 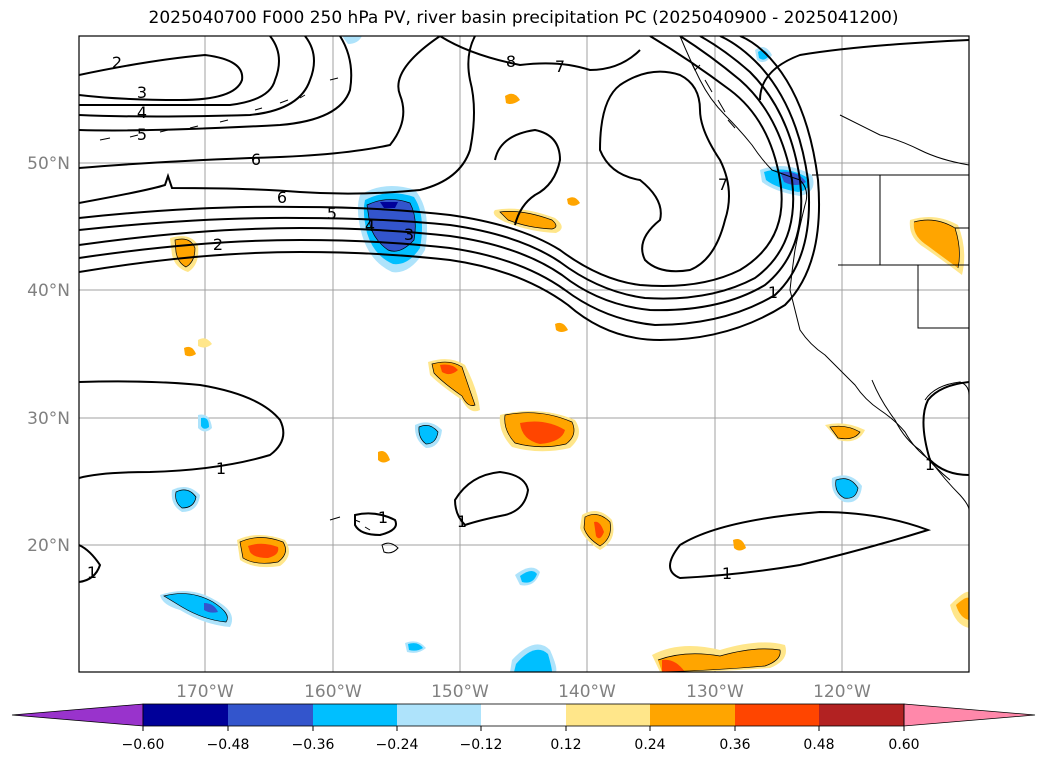 I want to click on colorbar-max-extend, so click(x=969, y=715).